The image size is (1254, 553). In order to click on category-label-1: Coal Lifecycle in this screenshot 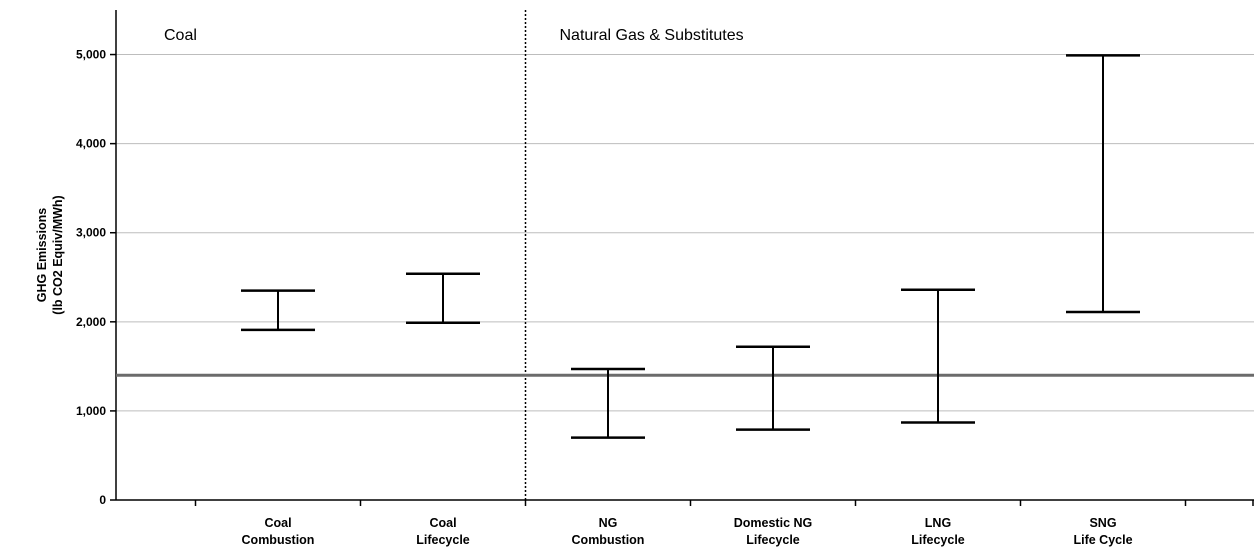, I will do `click(443, 531)`.